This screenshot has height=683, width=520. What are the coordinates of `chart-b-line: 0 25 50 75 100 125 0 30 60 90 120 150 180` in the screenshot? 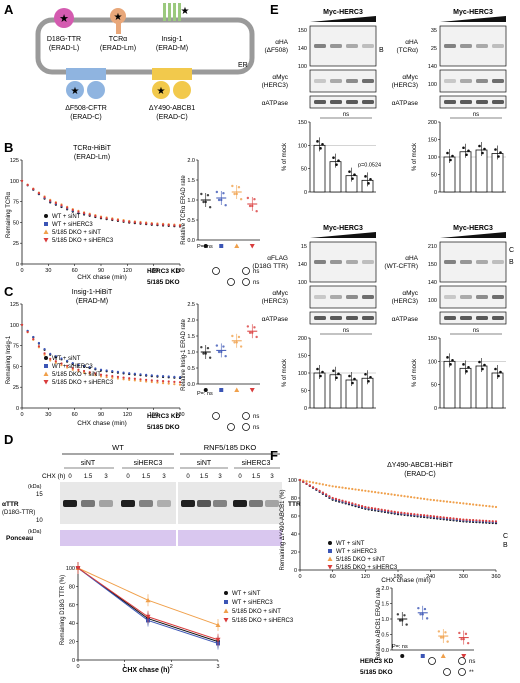 It's located at (97, 216).